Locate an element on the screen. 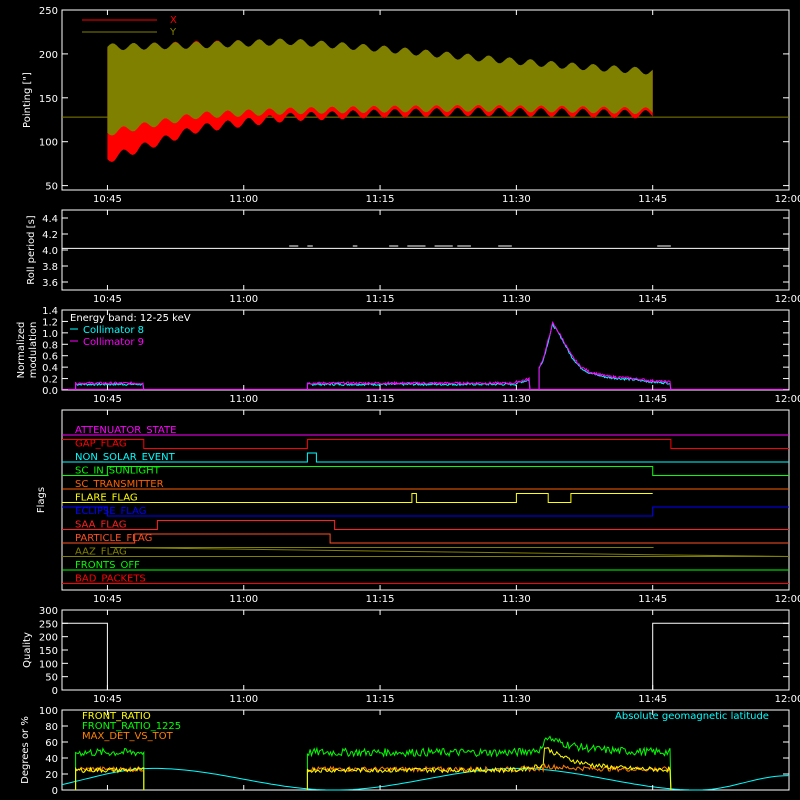 The image size is (800, 800). y-tick-label: 0.6 is located at coordinates (50, 357).